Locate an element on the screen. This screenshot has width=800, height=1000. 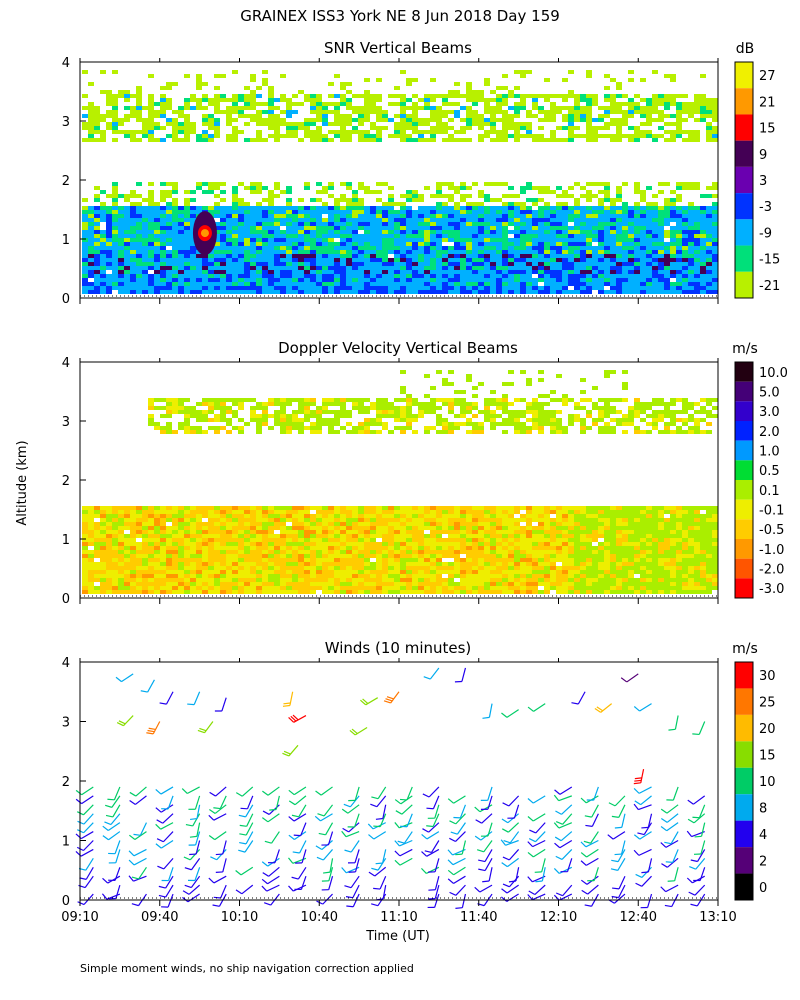
snr-units: dB is located at coordinates (745, 49).